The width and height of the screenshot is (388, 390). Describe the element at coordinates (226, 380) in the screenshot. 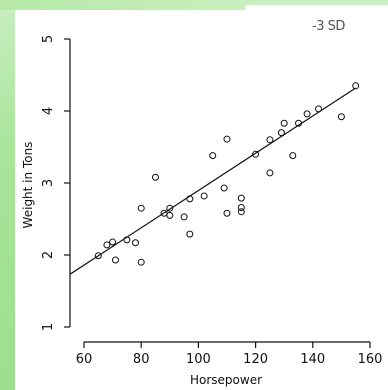

I see `x-axis-label: Horsepower` at that location.